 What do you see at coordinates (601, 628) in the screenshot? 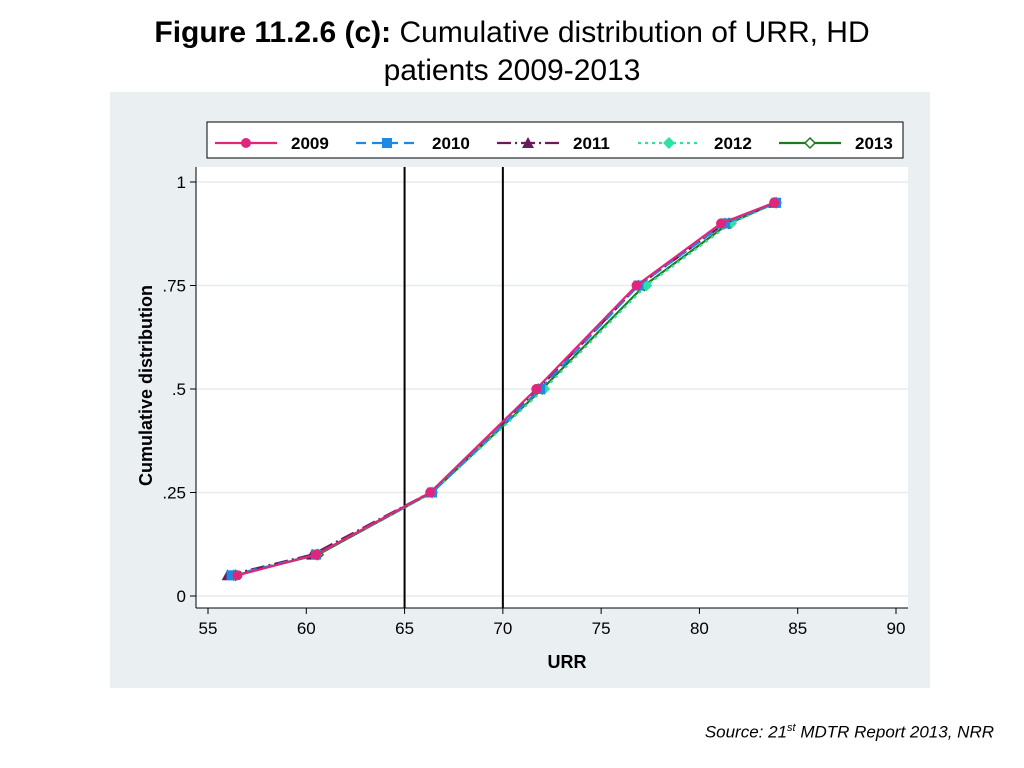
I see `x-tick-label: 75` at bounding box center [601, 628].